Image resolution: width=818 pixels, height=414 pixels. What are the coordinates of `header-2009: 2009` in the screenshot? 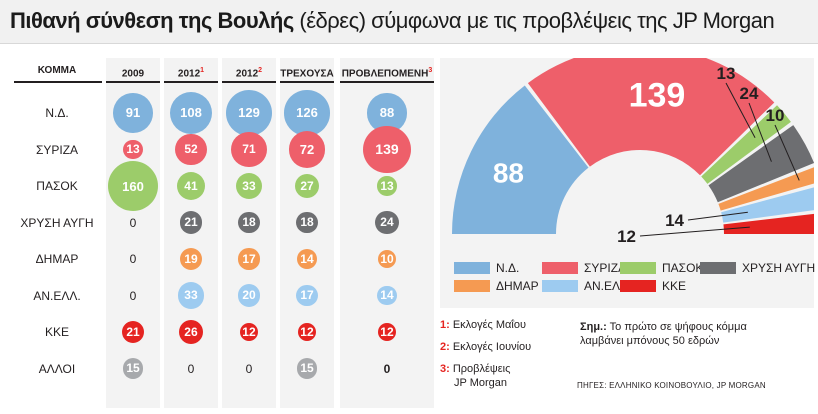 It's located at (133, 74).